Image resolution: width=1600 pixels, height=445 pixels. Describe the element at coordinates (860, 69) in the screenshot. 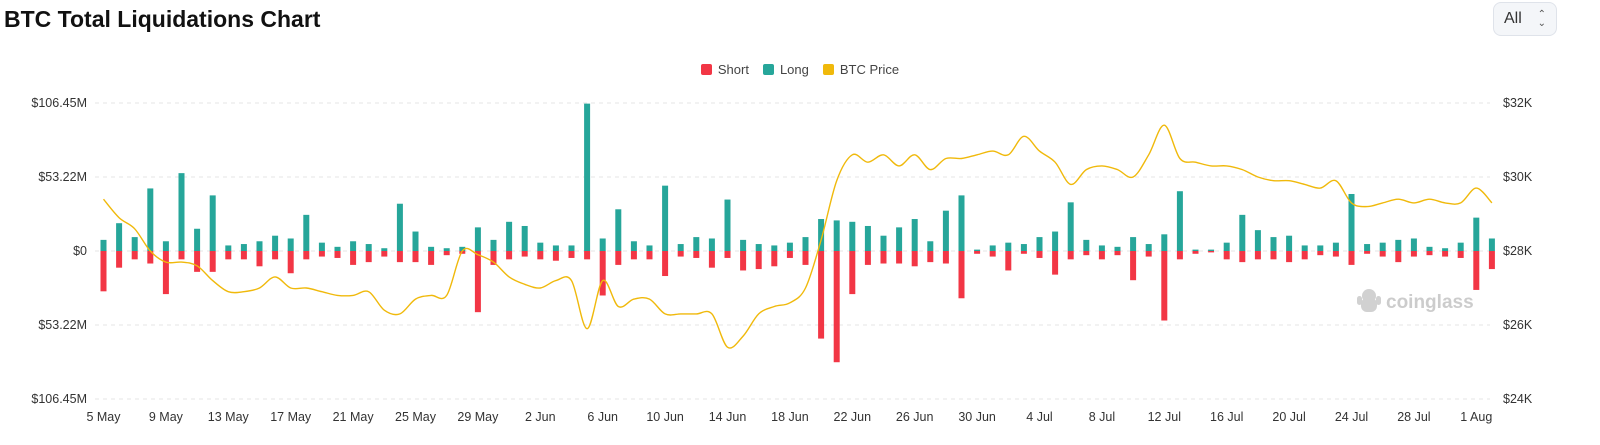

I see `legend-item-btc-price: BTC Price` at that location.